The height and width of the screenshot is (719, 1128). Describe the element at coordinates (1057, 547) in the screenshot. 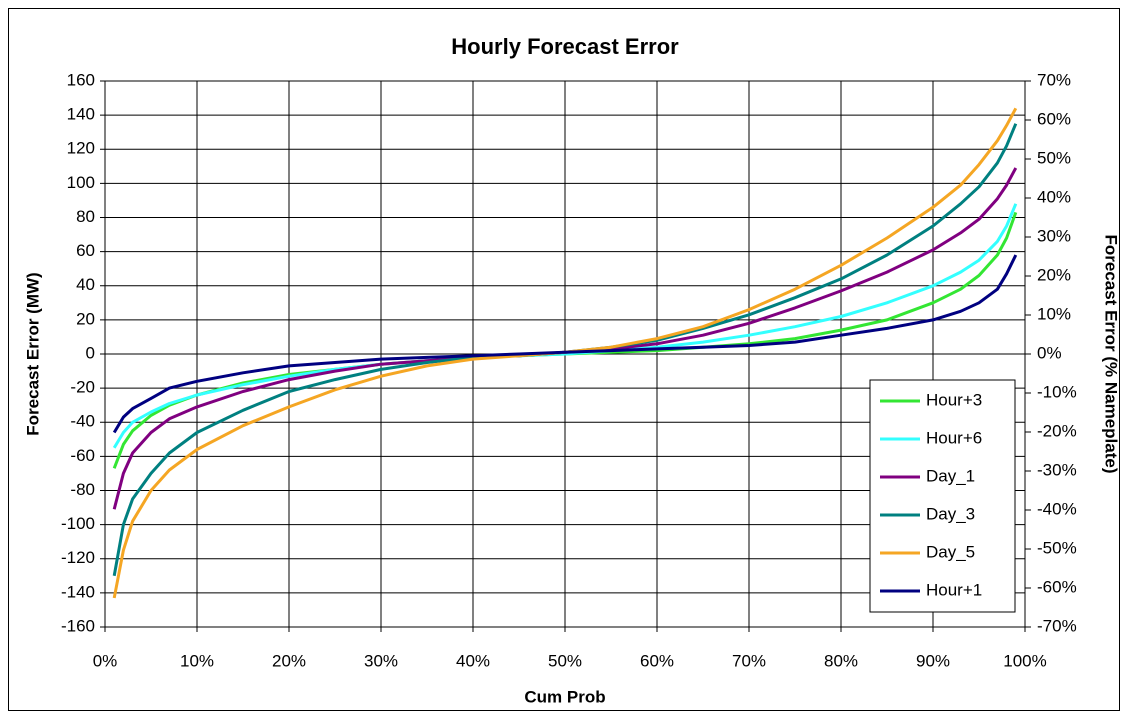

I see `y2-tick-label: -50%` at that location.